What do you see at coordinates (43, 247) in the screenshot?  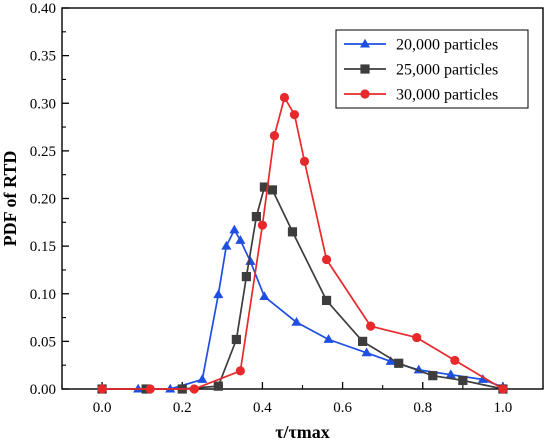 I see `y-tick-label: 0.15` at bounding box center [43, 247].